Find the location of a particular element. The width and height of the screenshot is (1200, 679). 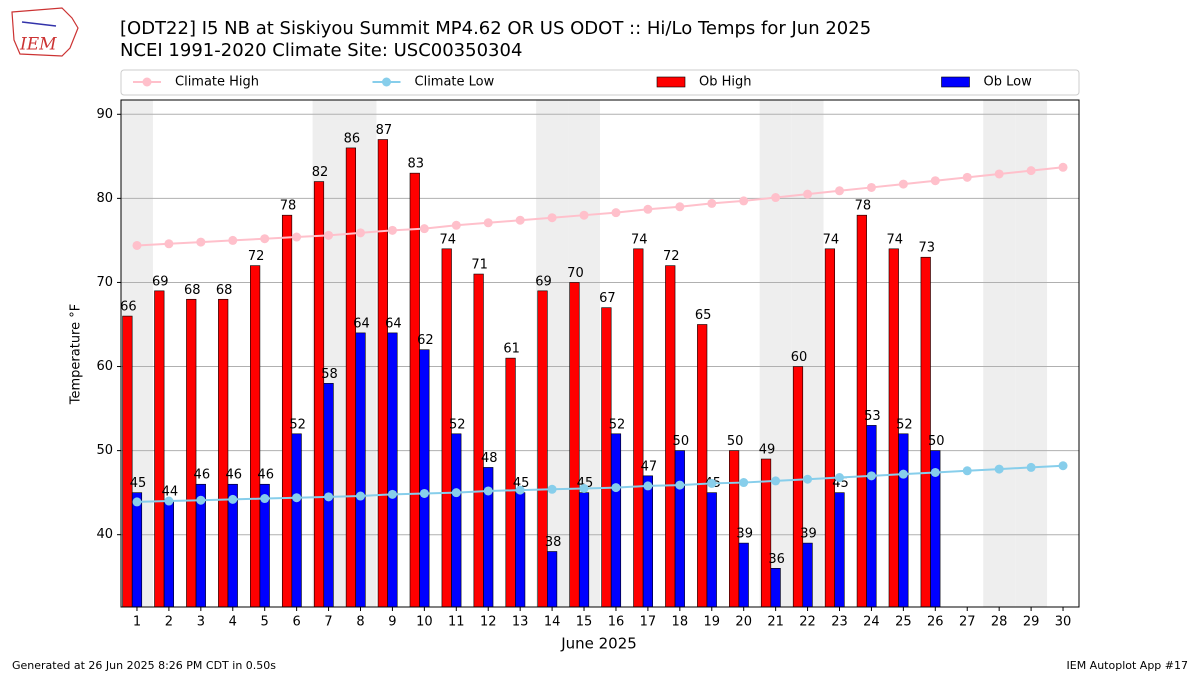

shaded-day is located at coordinates (999, 353).